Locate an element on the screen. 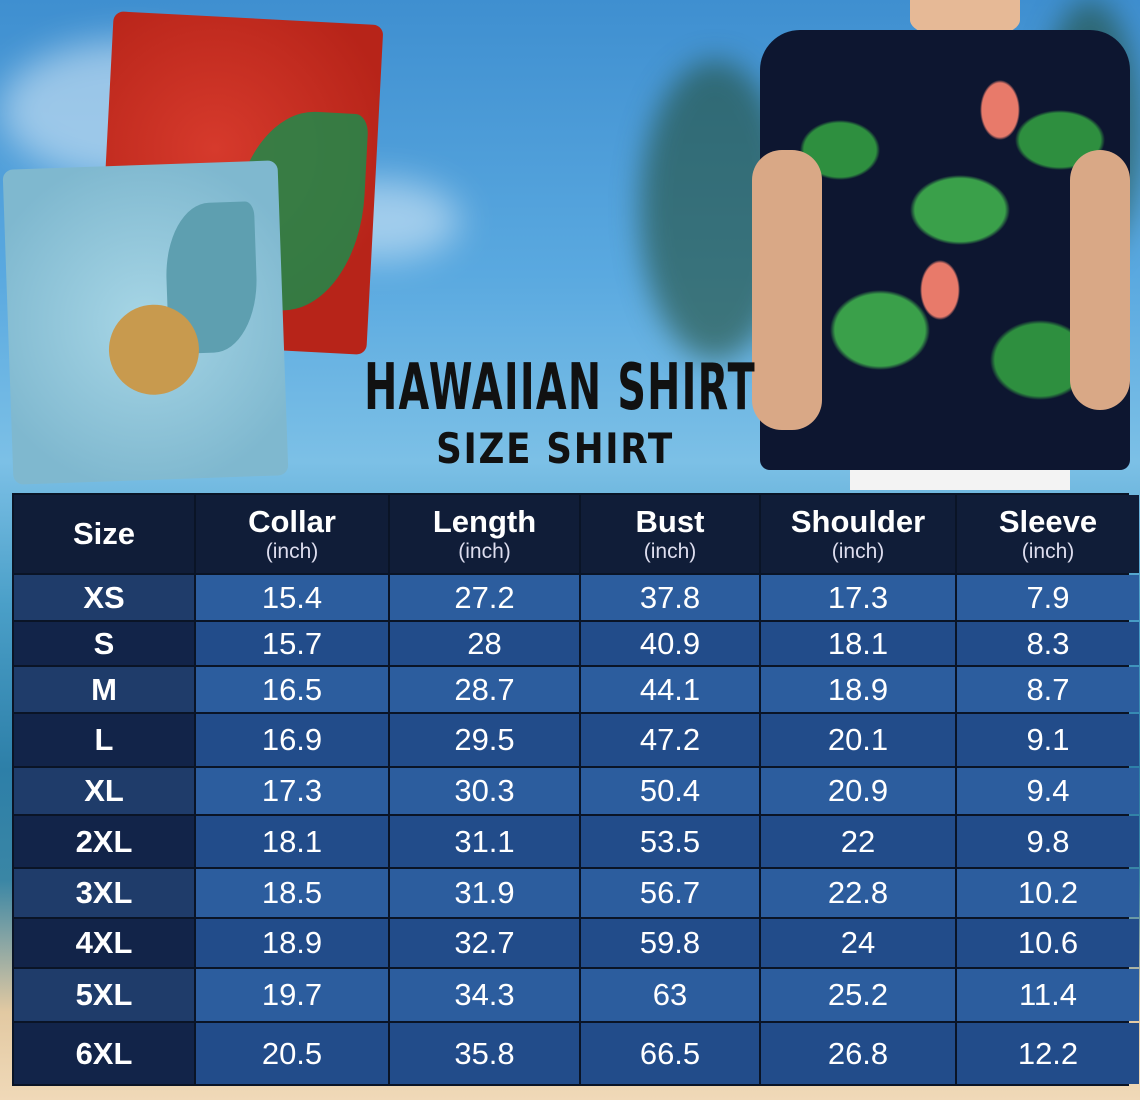 The width and height of the screenshot is (1140, 1100). blue-shirt-image is located at coordinates (145, 322).